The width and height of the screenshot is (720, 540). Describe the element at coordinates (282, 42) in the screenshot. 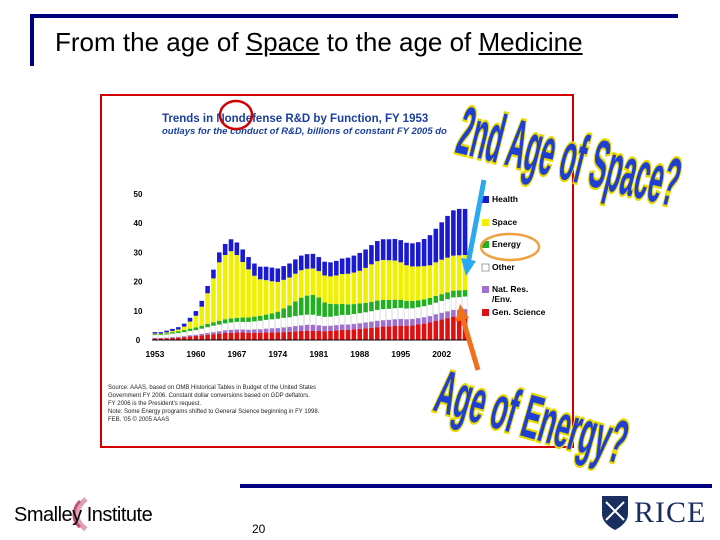

I see `title-word-space: Space` at that location.